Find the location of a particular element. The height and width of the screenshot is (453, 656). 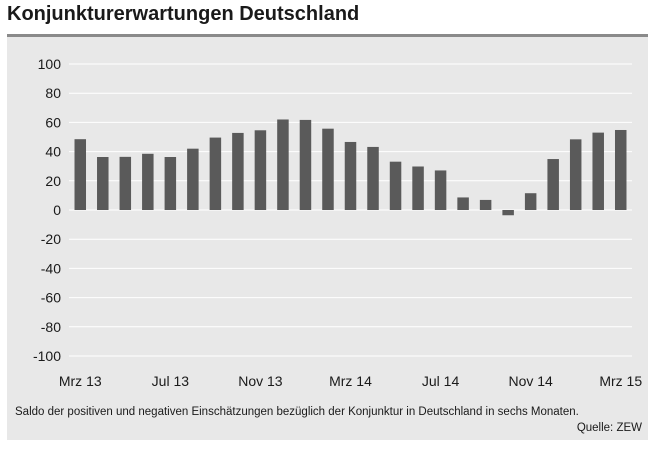

y-tick-label: -20 is located at coordinates (51, 239).